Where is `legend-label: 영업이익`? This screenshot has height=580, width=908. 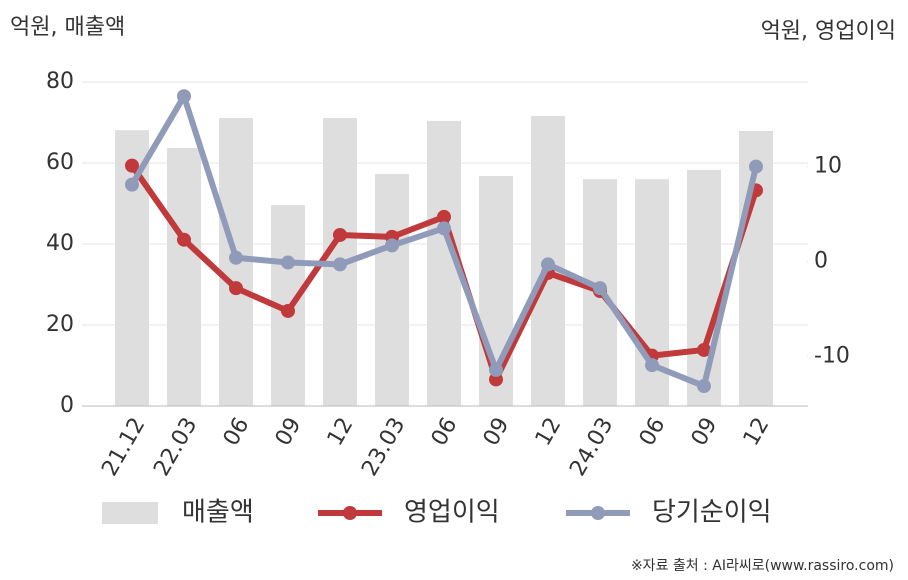
legend-label: 영업이익 is located at coordinates (452, 513).